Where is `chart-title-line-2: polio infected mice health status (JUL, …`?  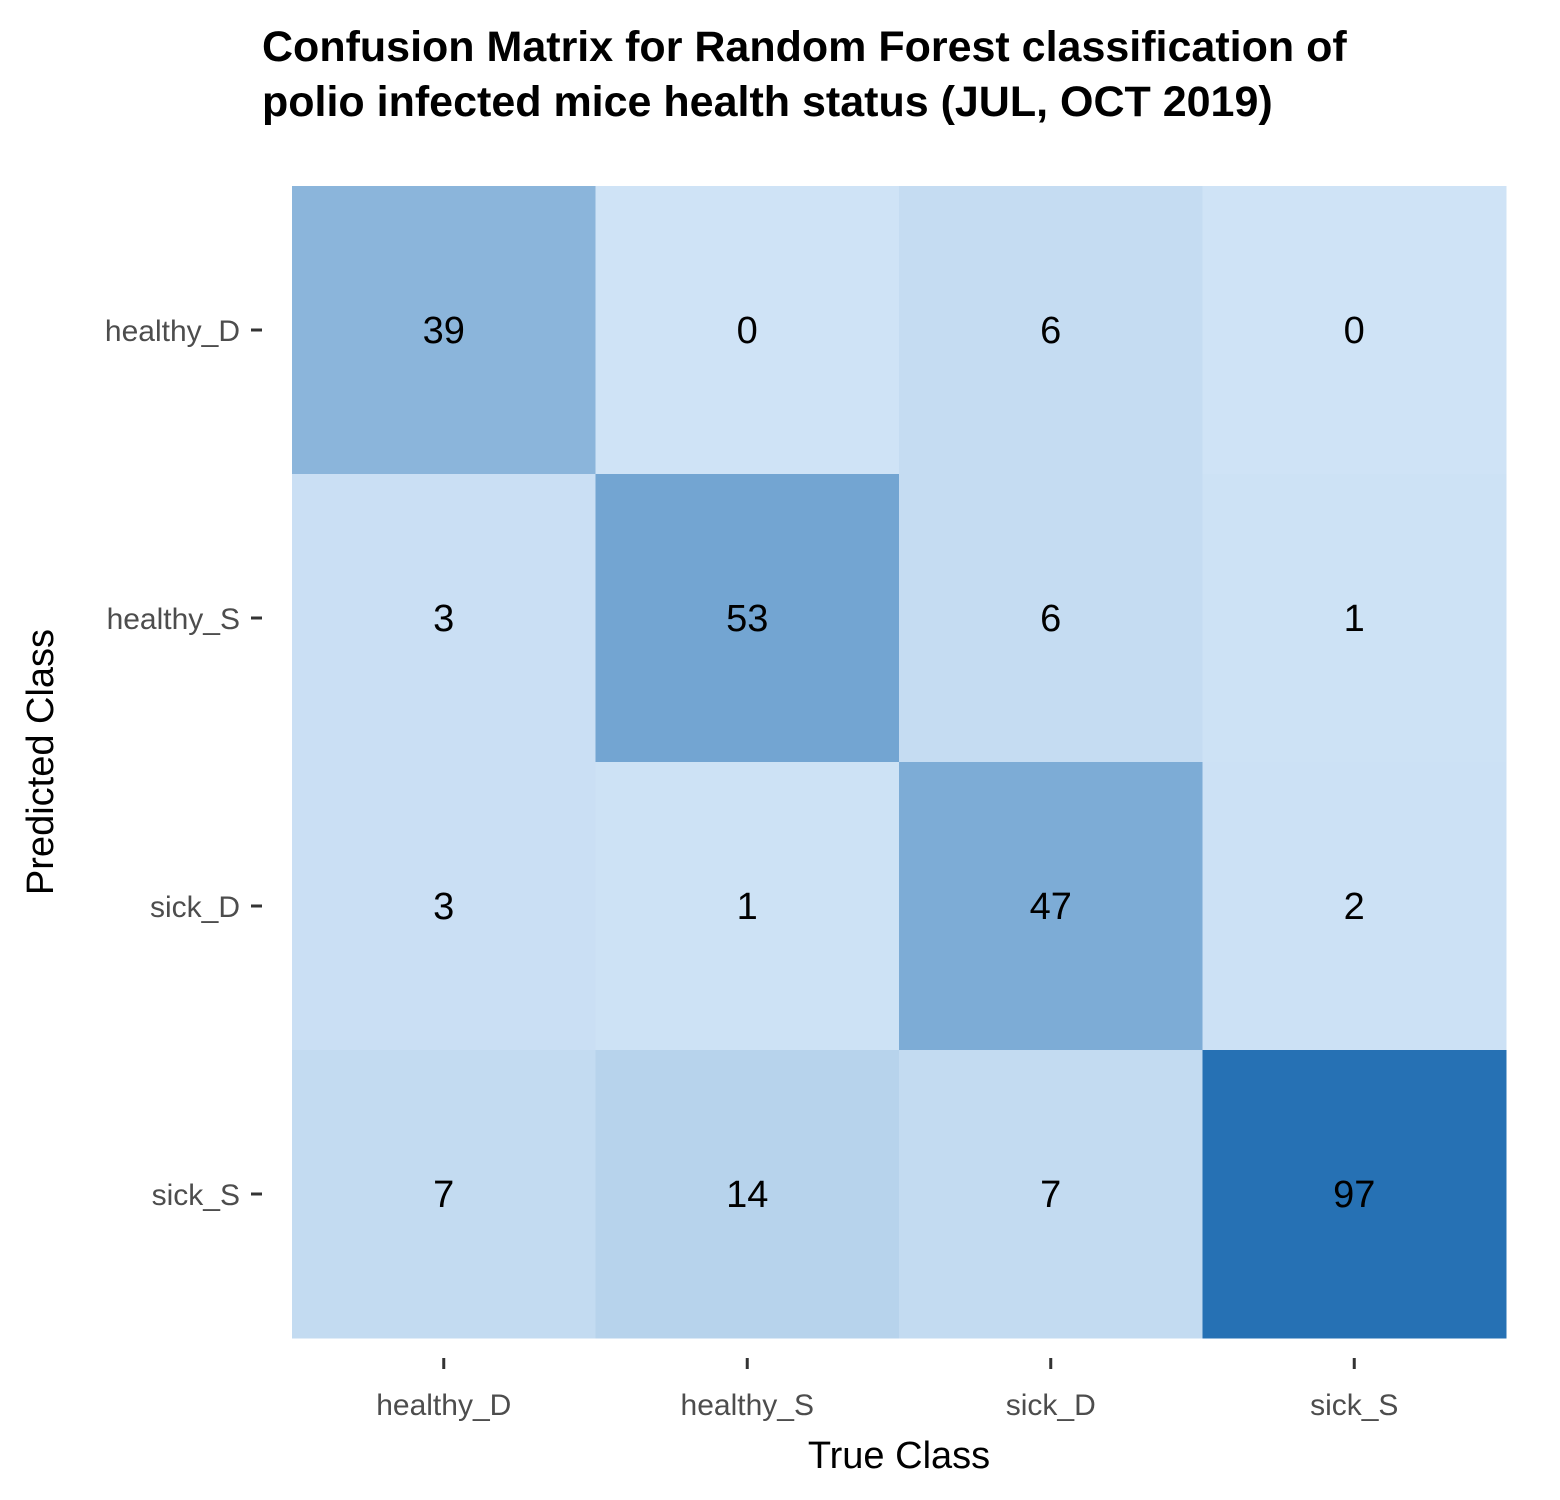
chart-title-line-2: polio infected mice health status (JUL, … is located at coordinates (767, 102).